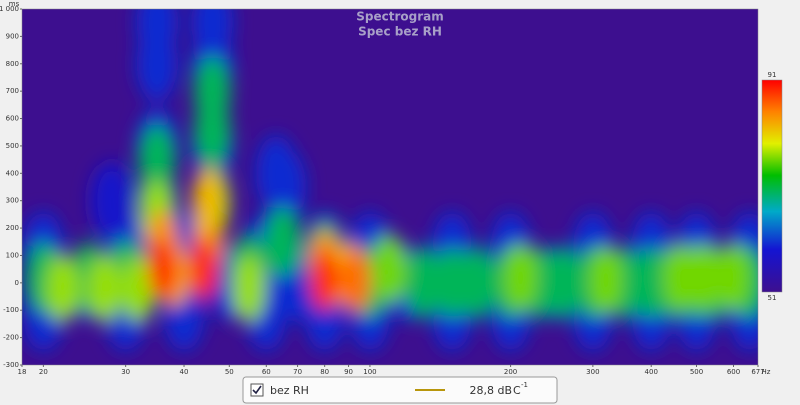 This screenshot has height=405, width=800. I want to click on y-tick-label: -300, so click(11, 365).